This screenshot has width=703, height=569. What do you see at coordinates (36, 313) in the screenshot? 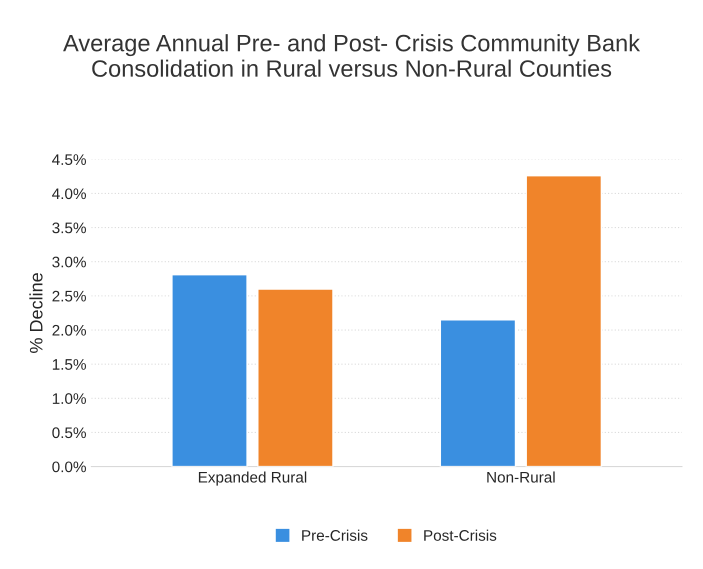
I see `y-axis-title: % Decline` at bounding box center [36, 313].